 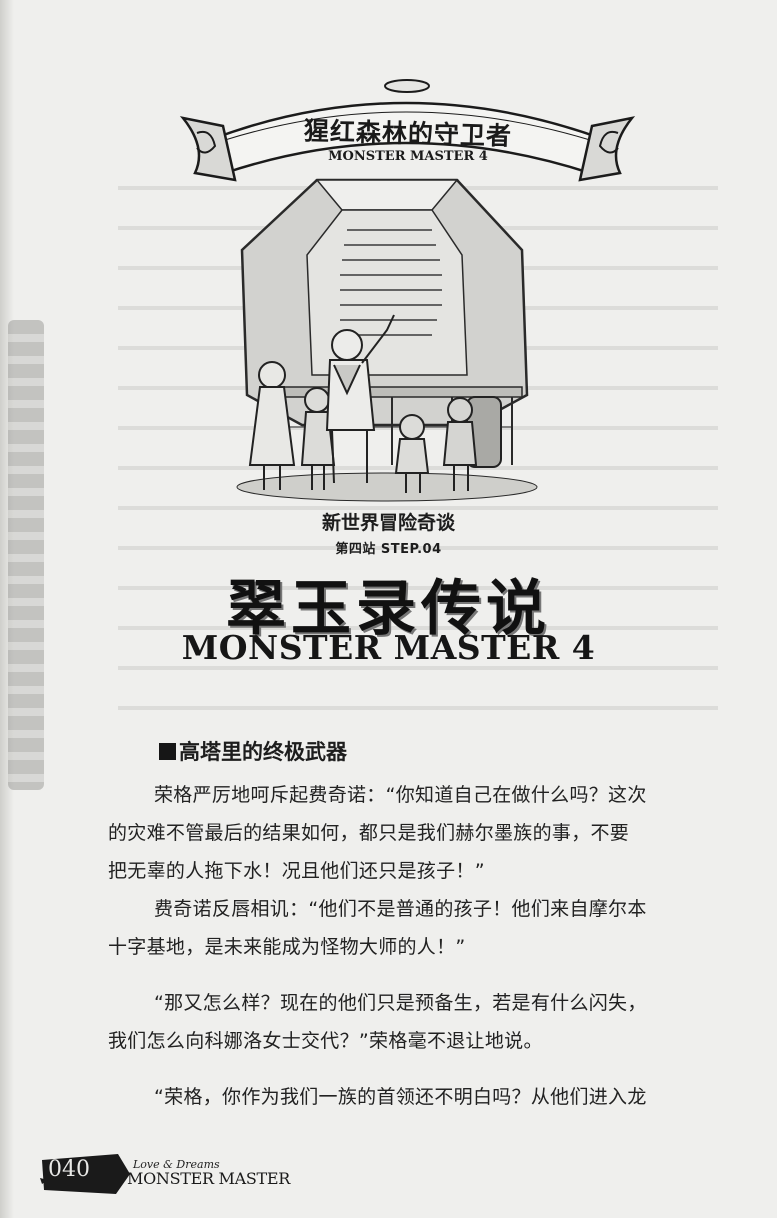 What do you see at coordinates (176, 1164) in the screenshot?
I see `footer-tagline: Love & Dreams` at bounding box center [176, 1164].